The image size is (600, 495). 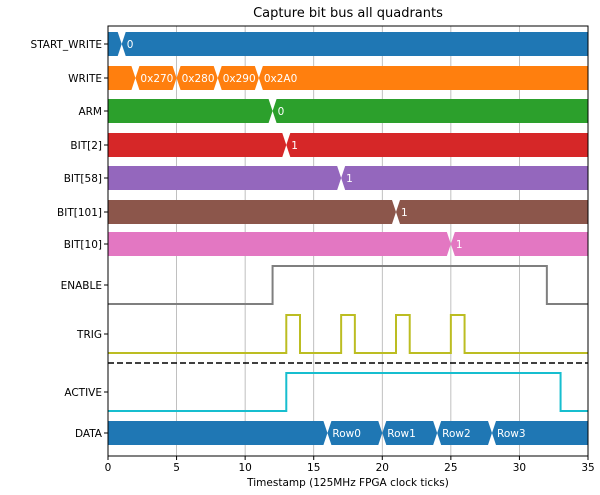 What do you see at coordinates (83, 179) in the screenshot?
I see `lane-label: BIT[58]` at bounding box center [83, 179].